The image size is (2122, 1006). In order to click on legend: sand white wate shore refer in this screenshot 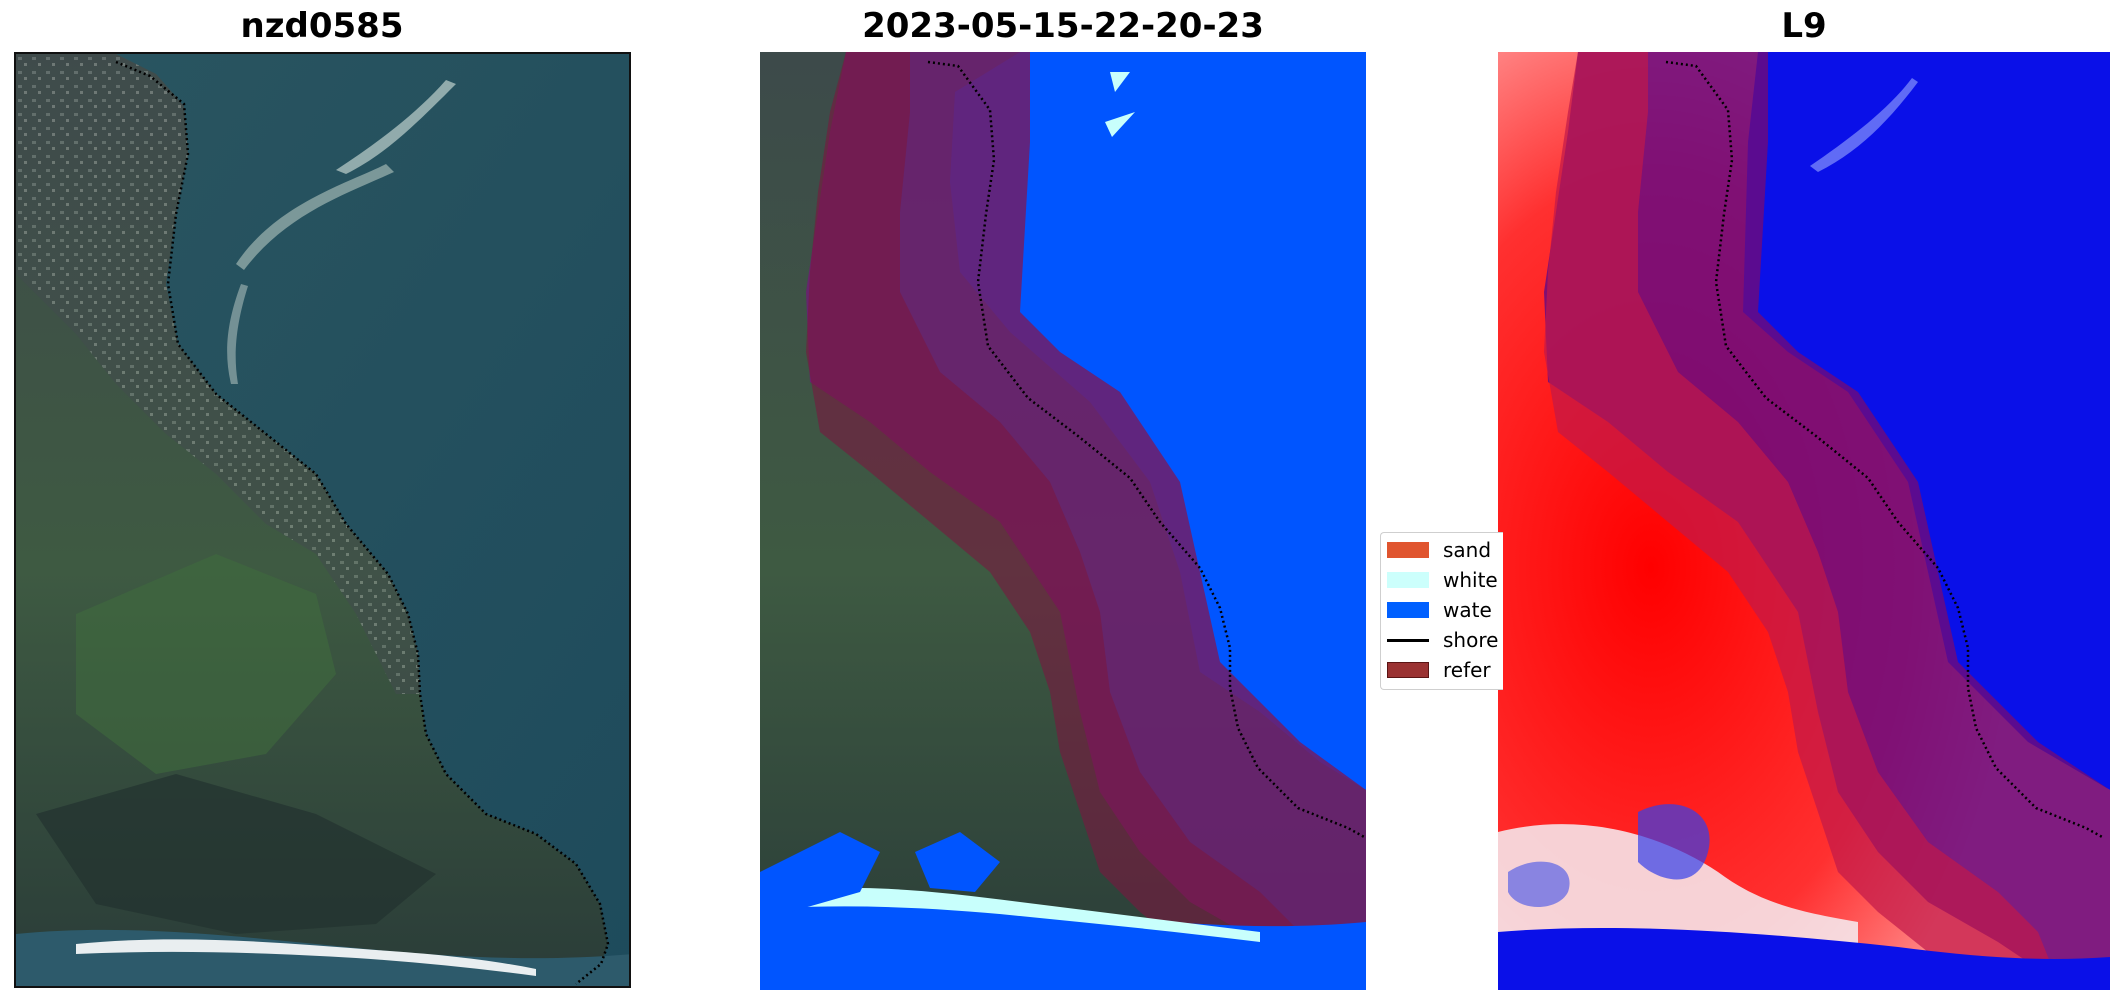, I will do `click(1441, 611)`.